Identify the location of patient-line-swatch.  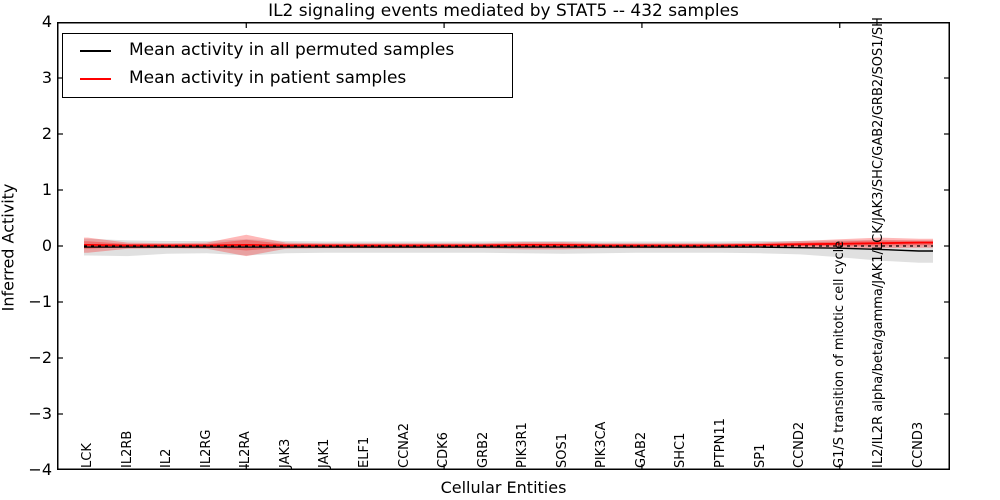
(95, 79).